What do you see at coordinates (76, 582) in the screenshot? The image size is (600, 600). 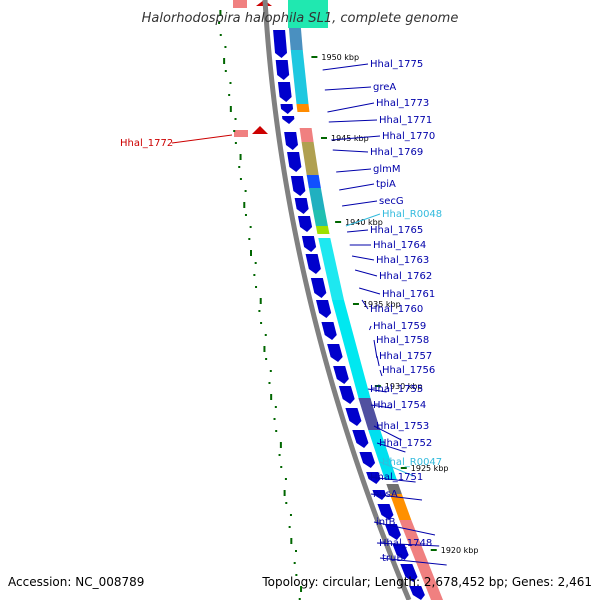 I see `accession-text: Accession: NC_008789` at bounding box center [76, 582].